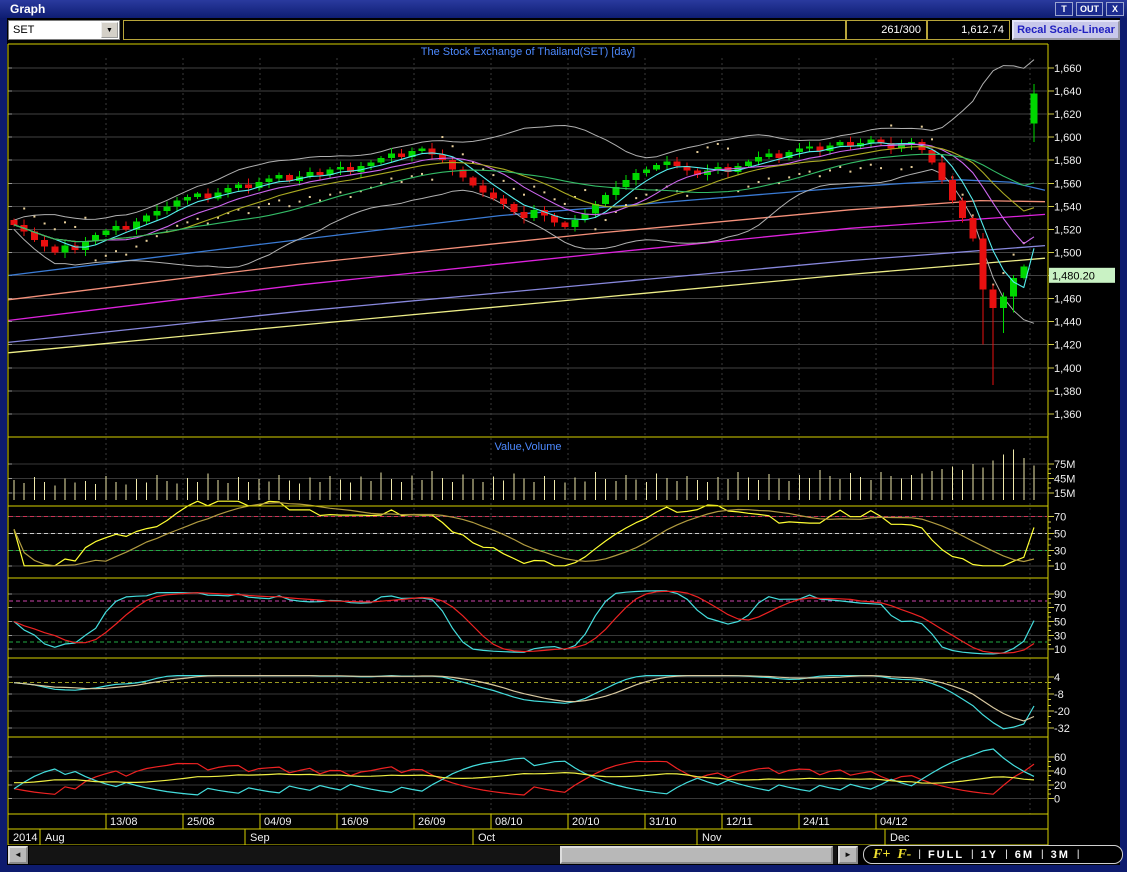 This screenshot has width=1127, height=872. What do you see at coordinates (989, 854) in the screenshot?
I see `range-1y-button: 1Y` at bounding box center [989, 854].